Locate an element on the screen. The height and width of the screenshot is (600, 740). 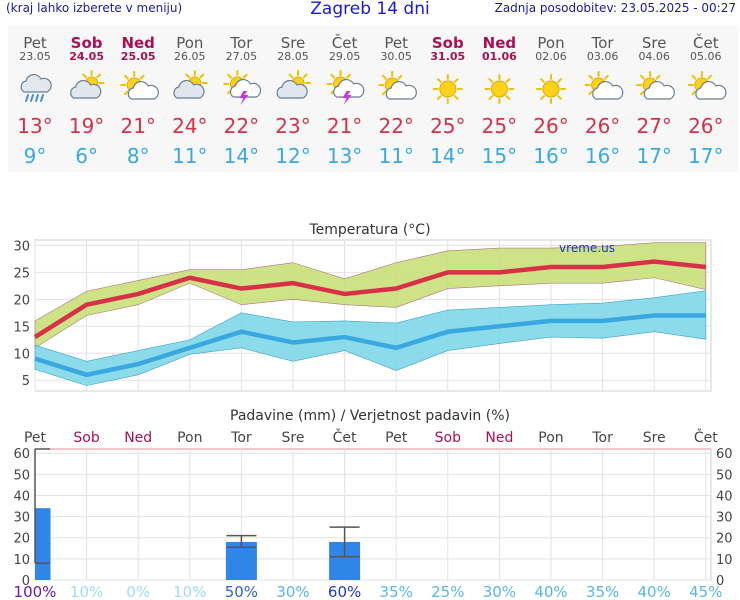
probability-label: 0% is located at coordinates (138, 591).